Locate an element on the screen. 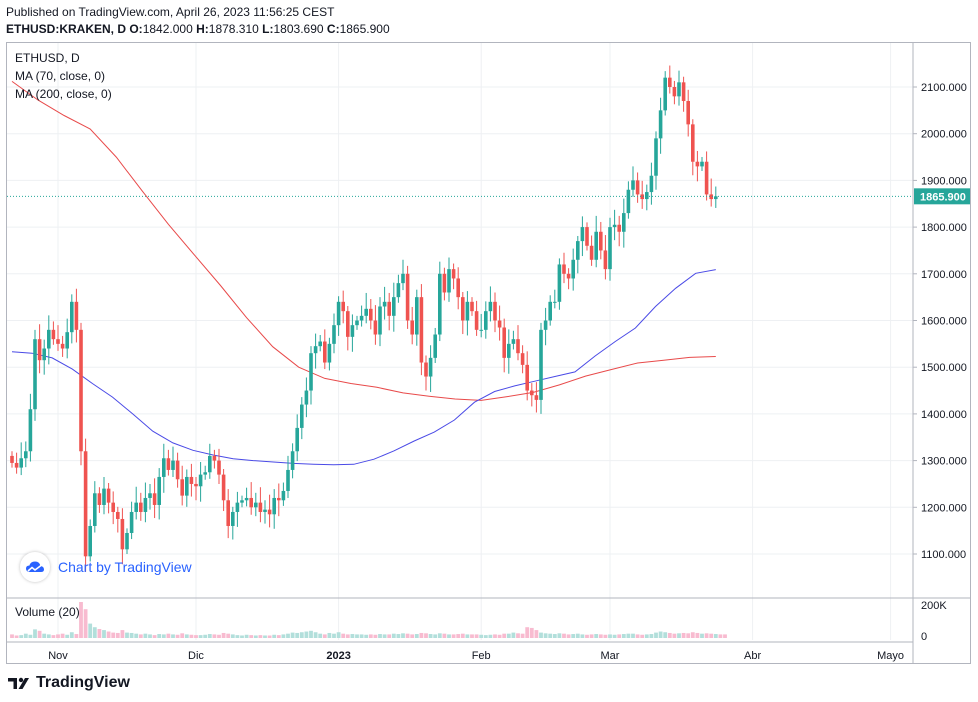  x-tick-label: Mayo is located at coordinates (890, 656).